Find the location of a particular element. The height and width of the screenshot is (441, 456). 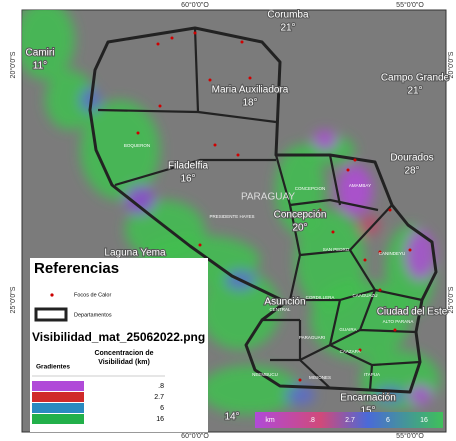

gradient-value: 6 is located at coordinates (162, 408).